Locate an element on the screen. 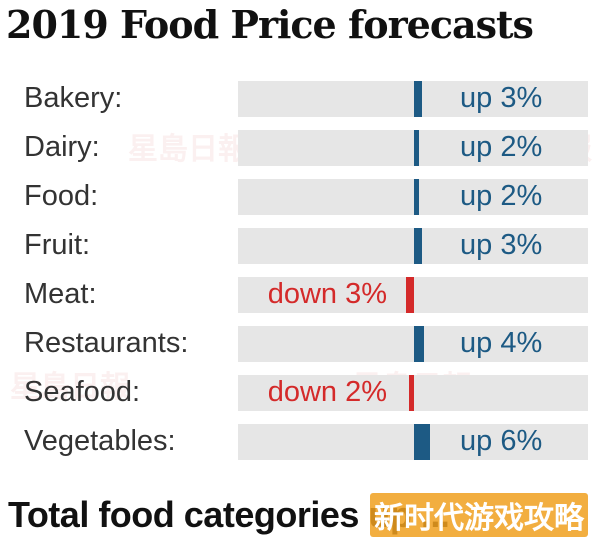  data-label: up 4% is located at coordinates (501, 343).